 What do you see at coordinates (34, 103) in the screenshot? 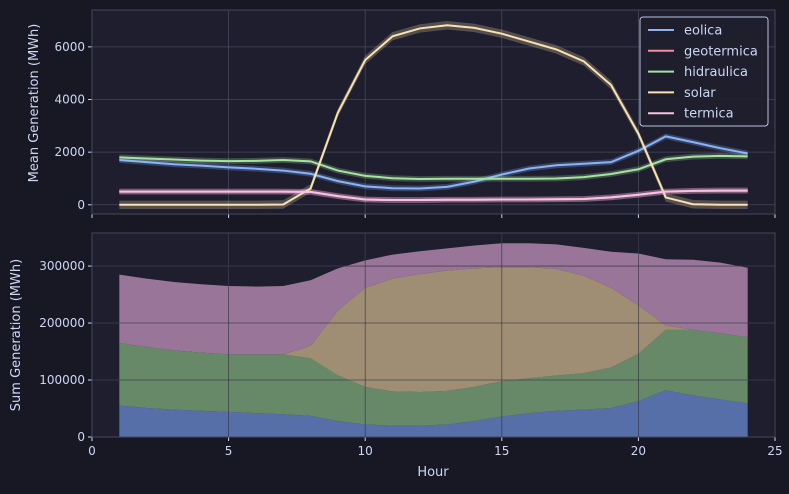
I see `y-axis-label-mean: Mean Generation (MWh)` at bounding box center [34, 103].